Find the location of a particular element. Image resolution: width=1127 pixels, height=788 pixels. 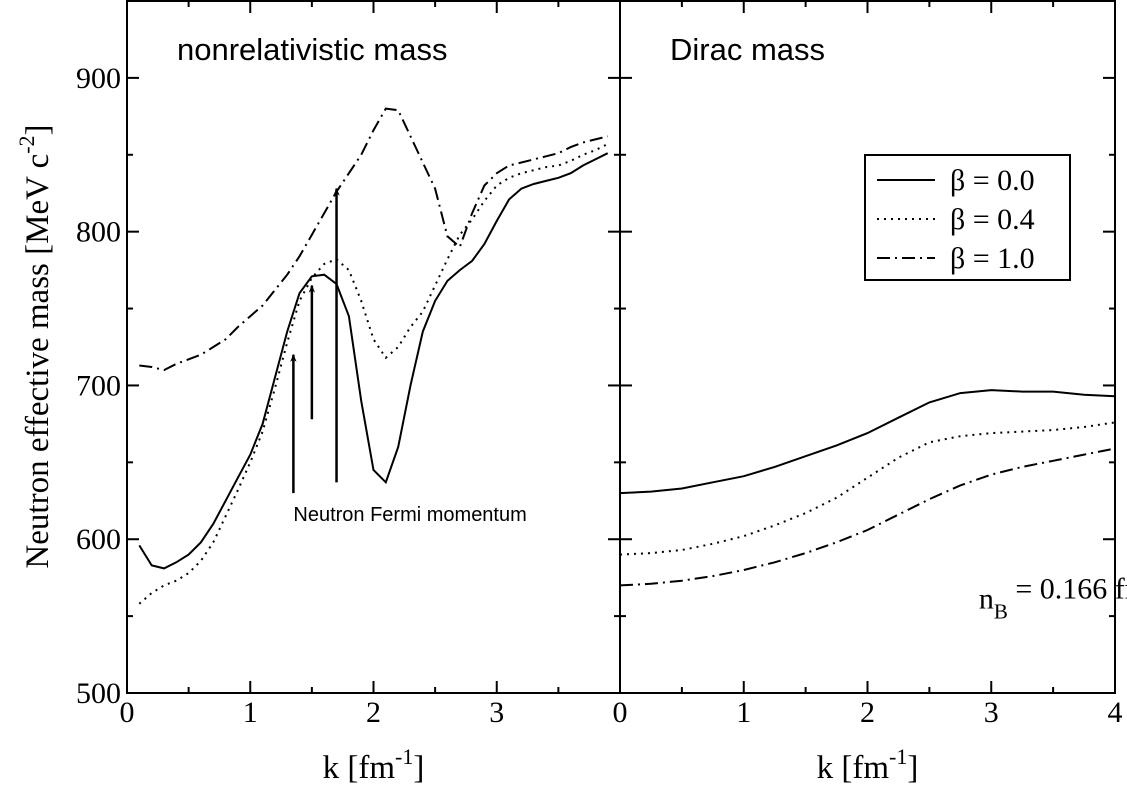

y-axis-label: Neutron effective mass [MeV c-2] is located at coordinates (35, 346).